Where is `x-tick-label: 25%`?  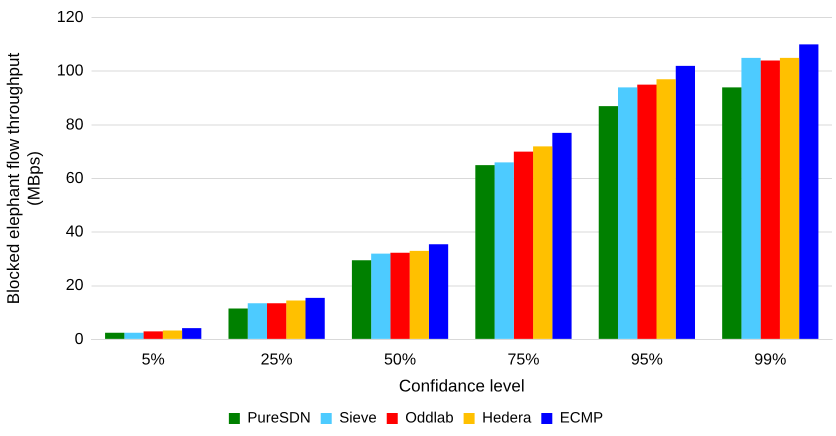 x-tick-label: 25% is located at coordinates (276, 359).